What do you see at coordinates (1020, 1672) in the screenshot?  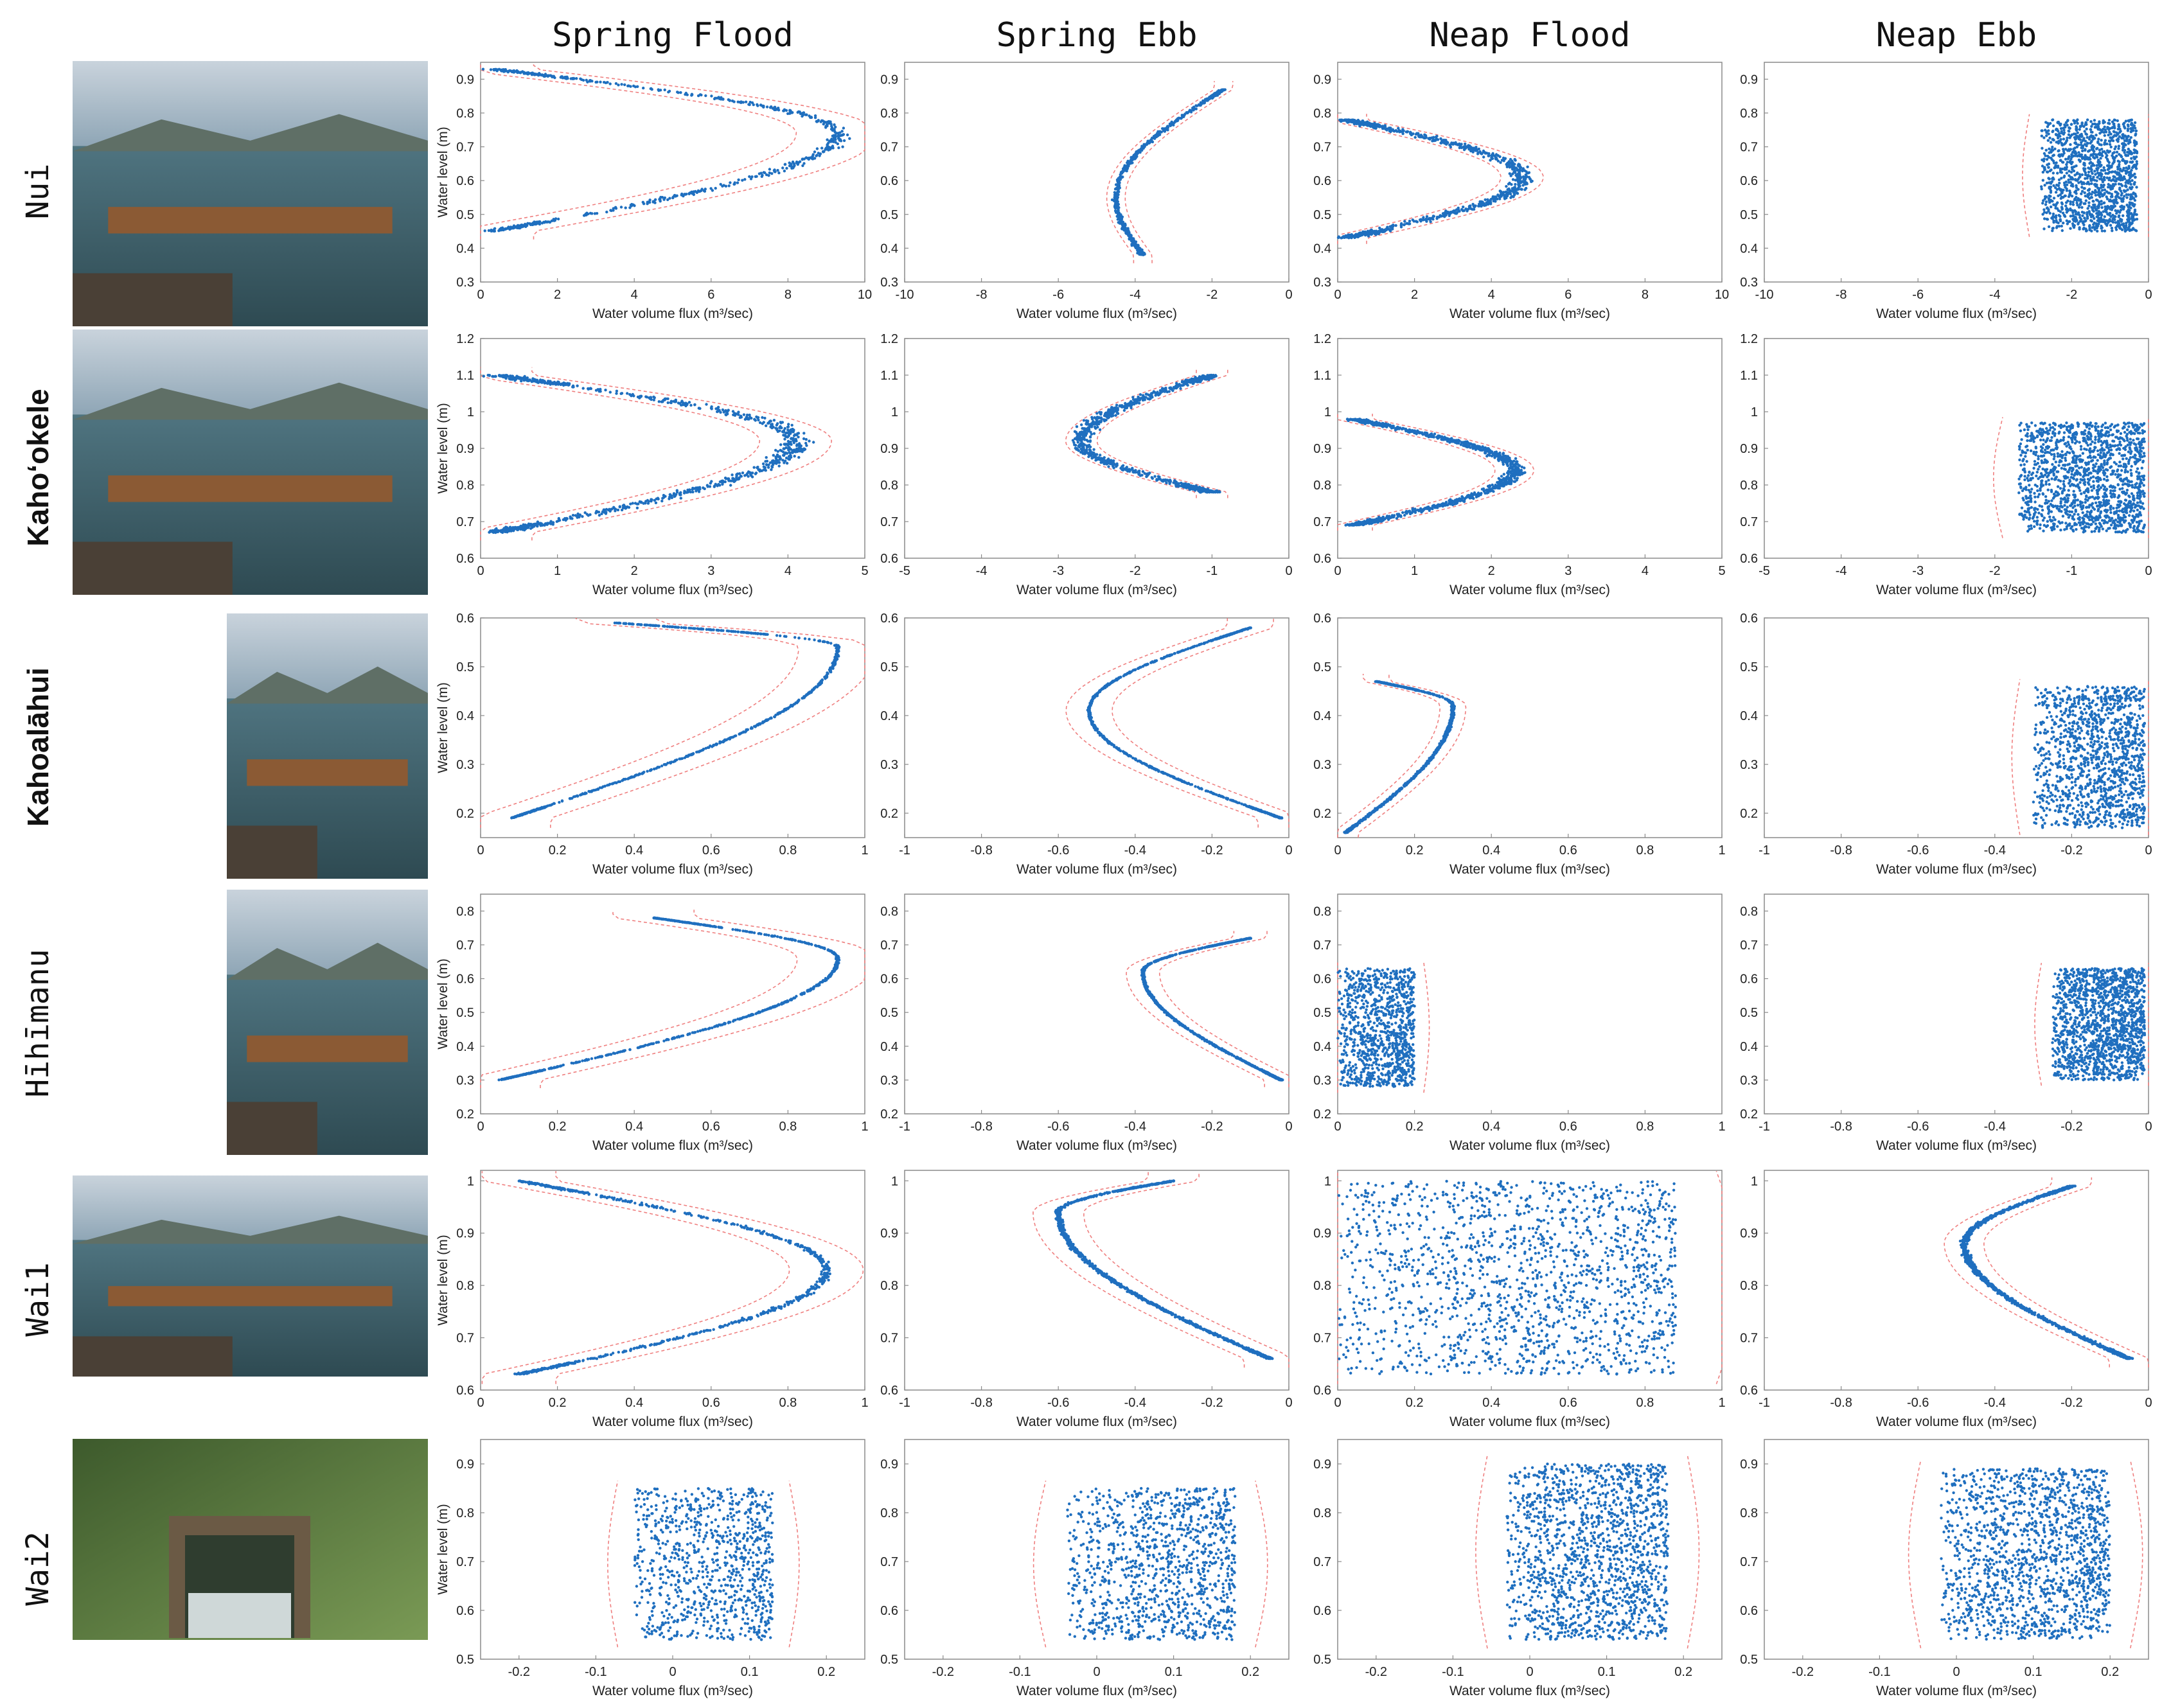 I see `x-tick-label: -0.1` at bounding box center [1020, 1672].